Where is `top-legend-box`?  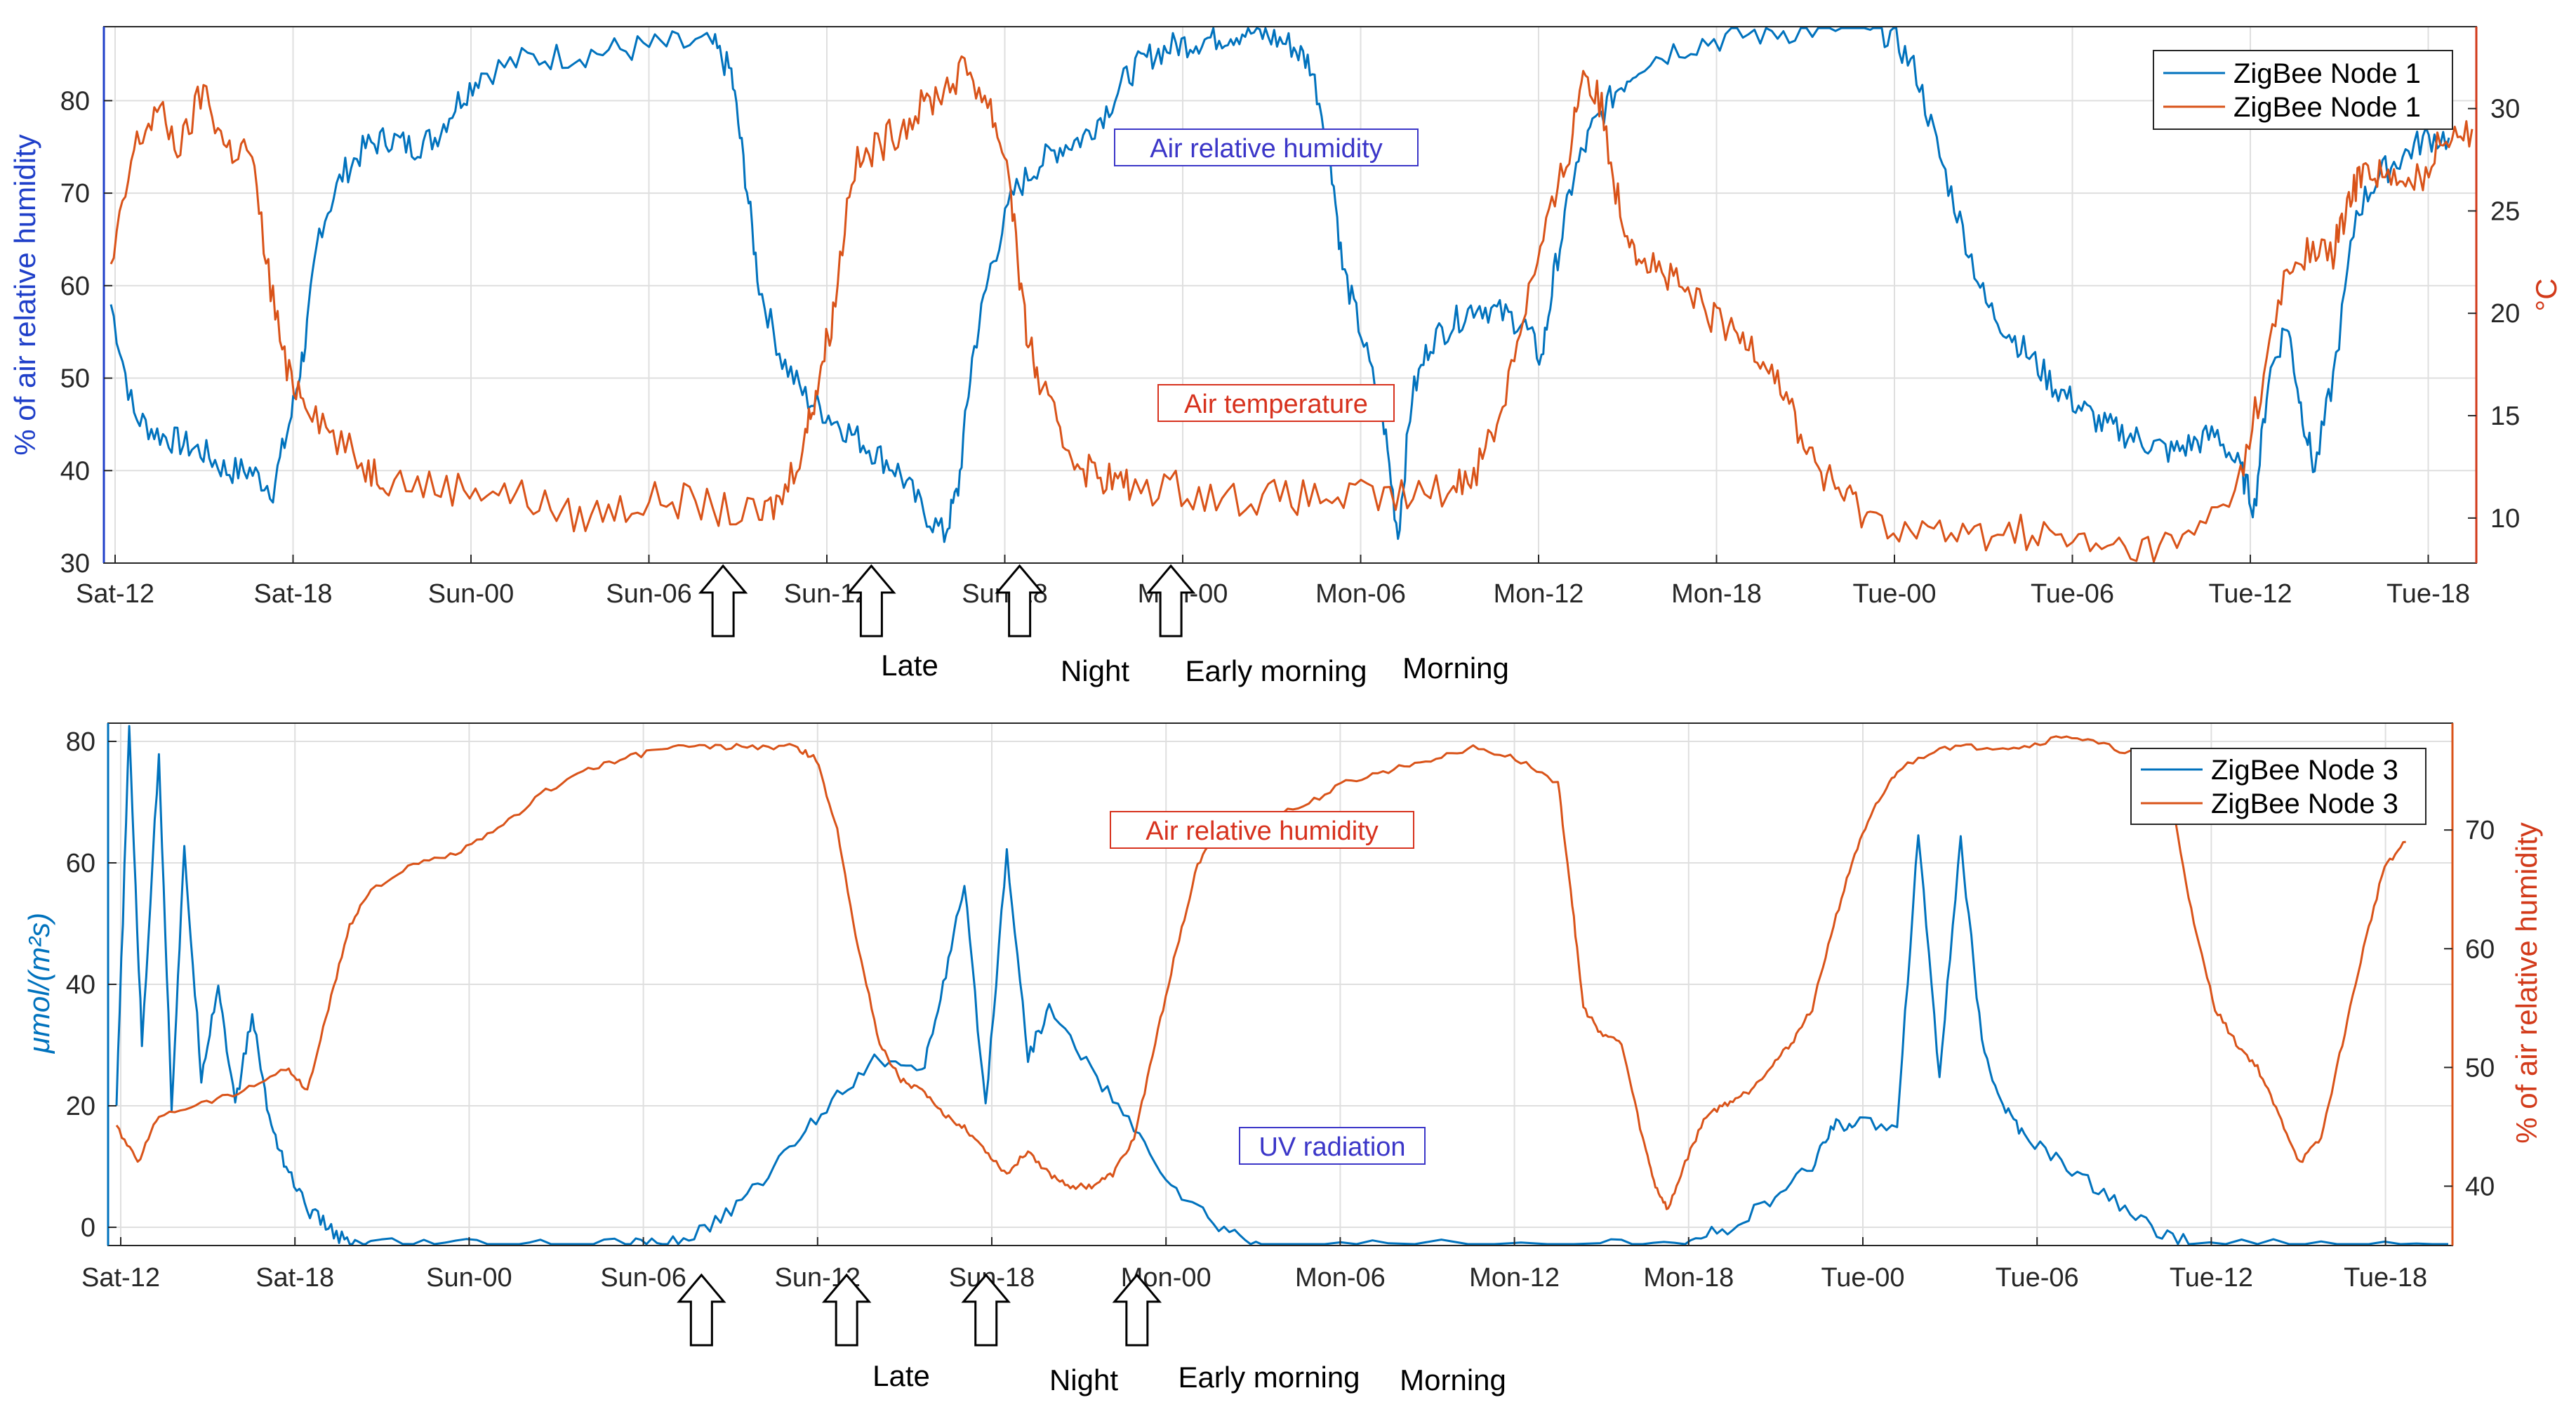 top-legend-box is located at coordinates (2303, 90).